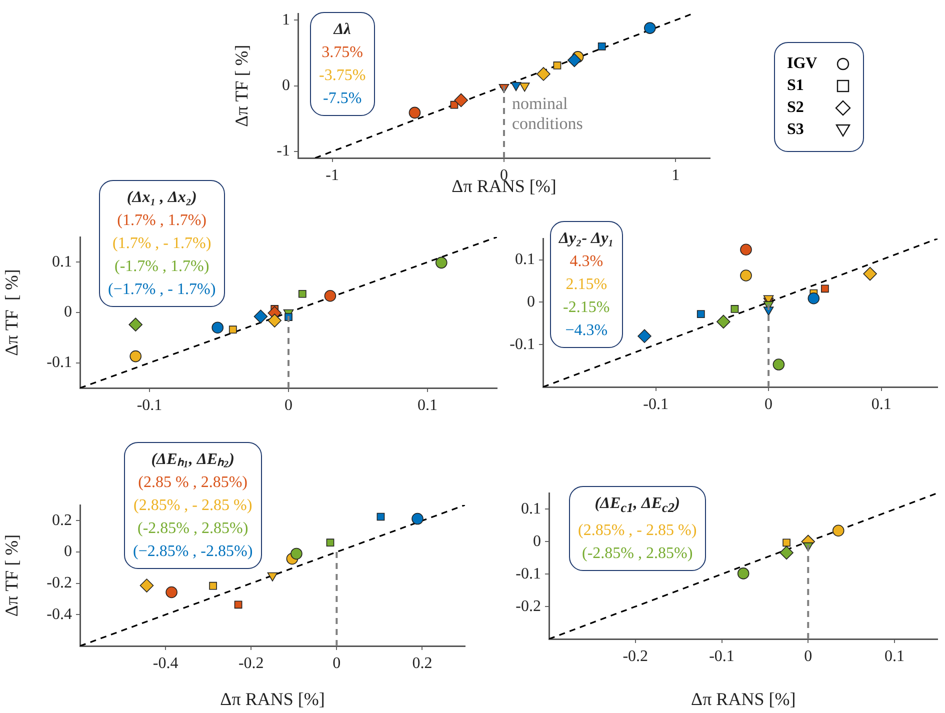 Image resolution: width=945 pixels, height=713 pixels. Describe the element at coordinates (193, 552) in the screenshot. I see `text: (−2.85% , -2.85%)` at that location.